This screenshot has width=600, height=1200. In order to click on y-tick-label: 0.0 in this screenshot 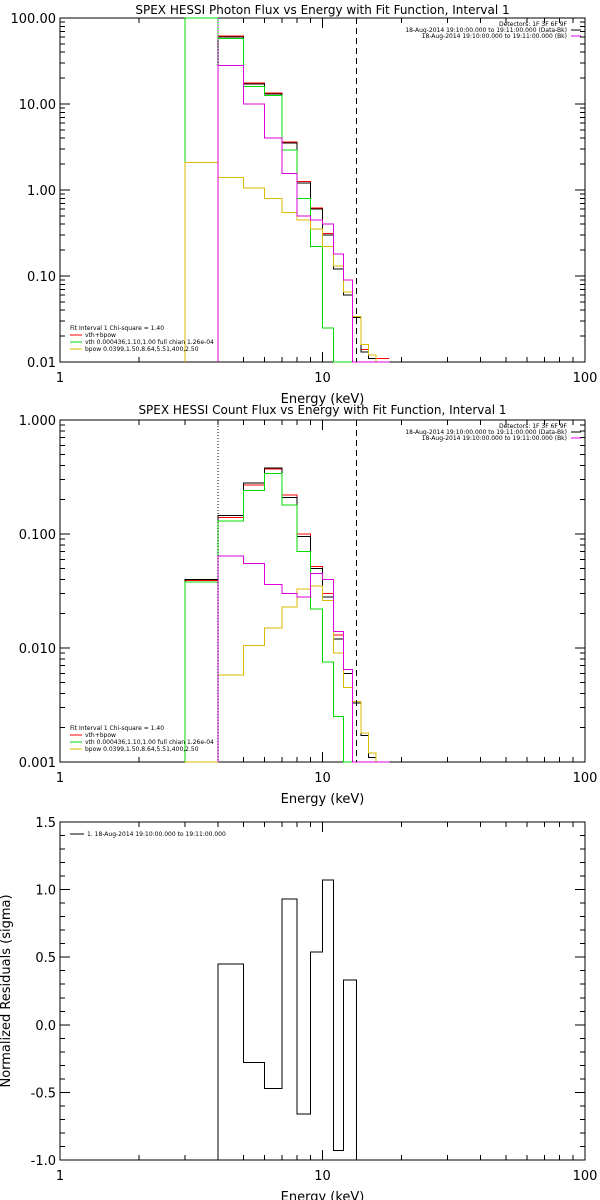, I will do `click(45, 1026)`.